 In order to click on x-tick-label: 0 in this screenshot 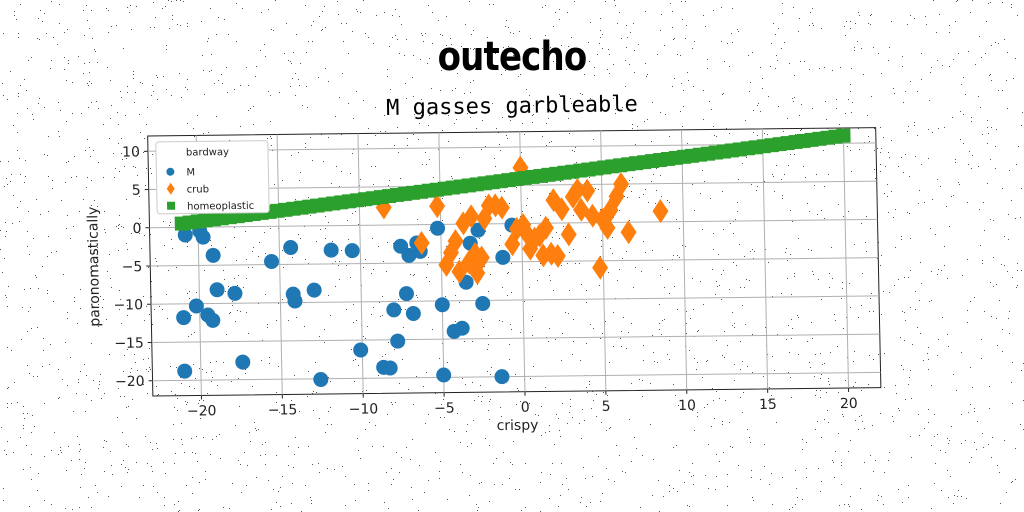, I will do `click(525, 408)`.